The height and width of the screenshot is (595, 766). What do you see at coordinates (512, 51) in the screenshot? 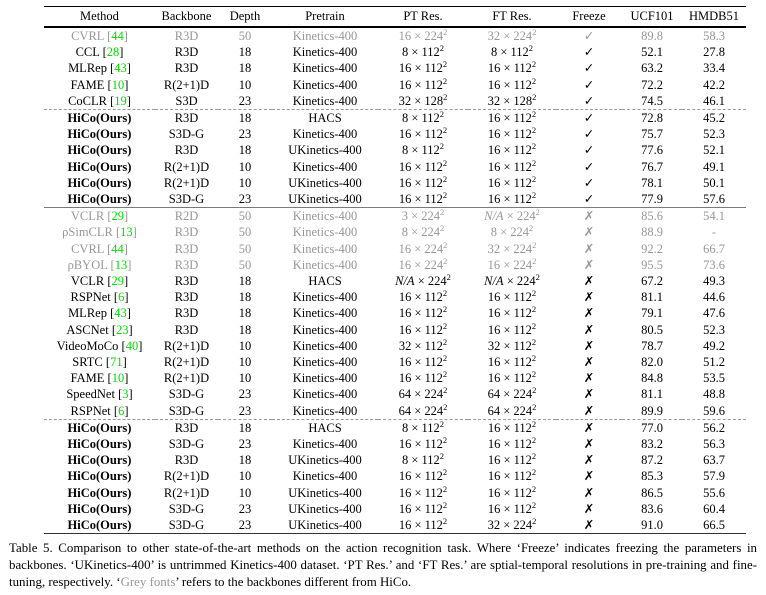
I see `ft-res-cell: 8 × 1122` at bounding box center [512, 51].